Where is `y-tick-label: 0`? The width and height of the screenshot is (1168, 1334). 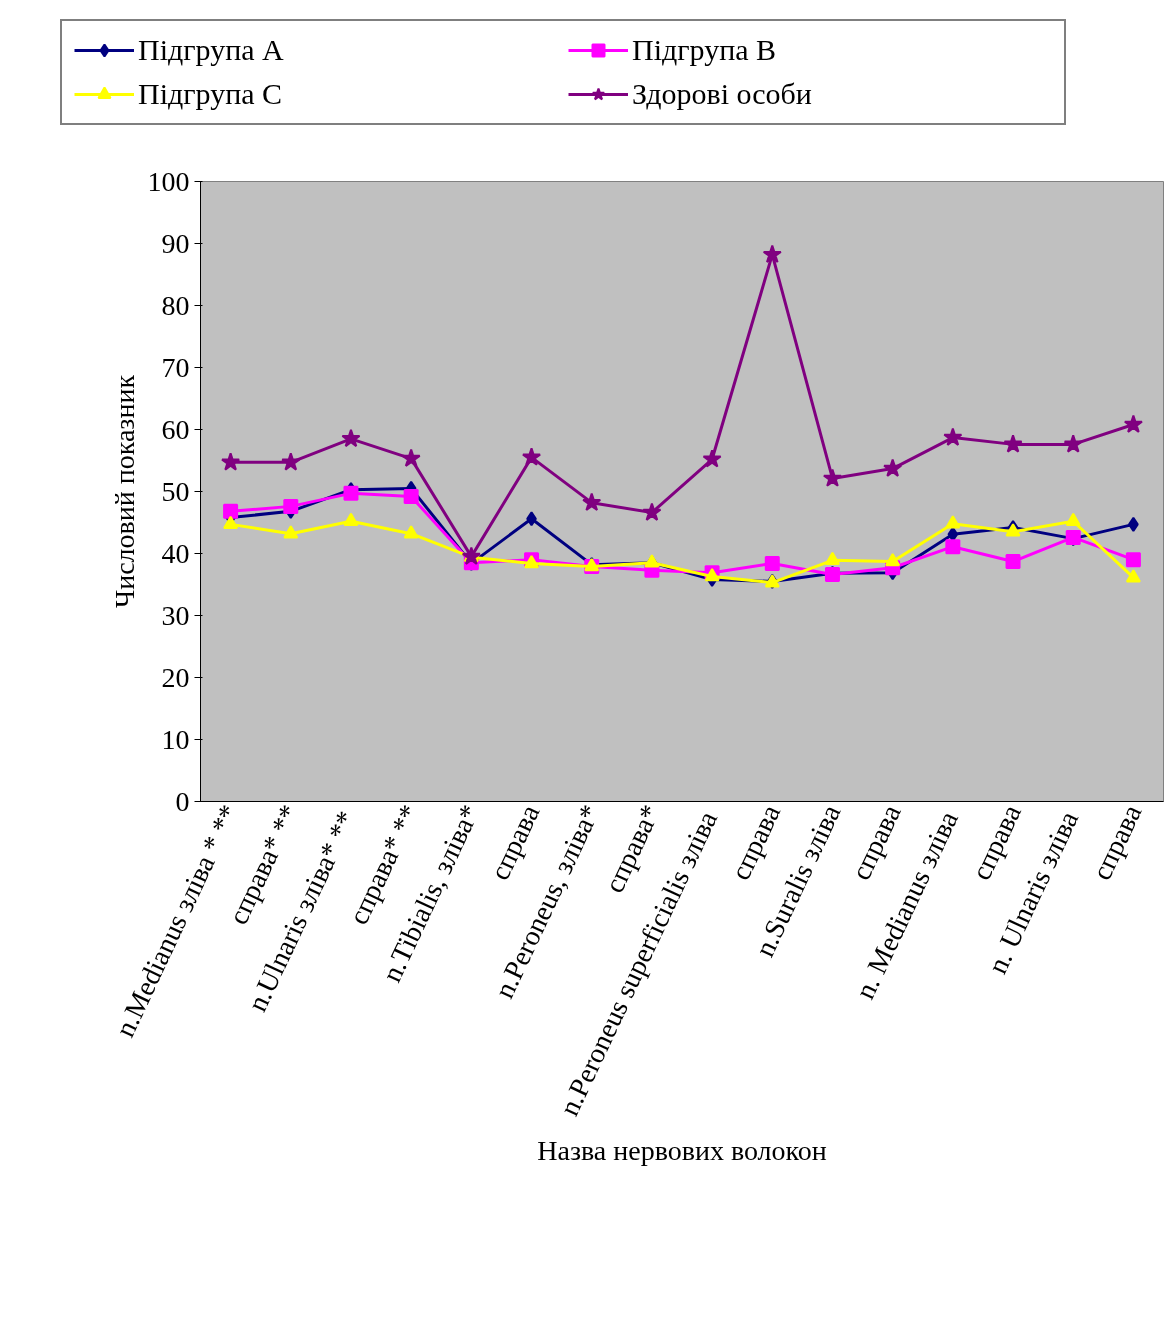 y-tick-label: 0 is located at coordinates (182, 801).